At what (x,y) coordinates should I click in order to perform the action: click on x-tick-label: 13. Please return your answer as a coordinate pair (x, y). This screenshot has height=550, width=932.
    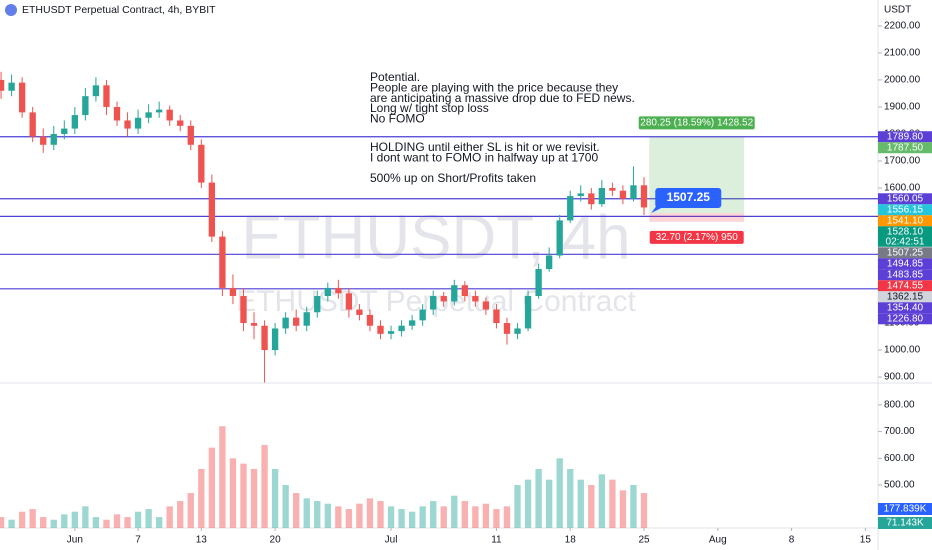
    Looking at the image, I should click on (202, 540).